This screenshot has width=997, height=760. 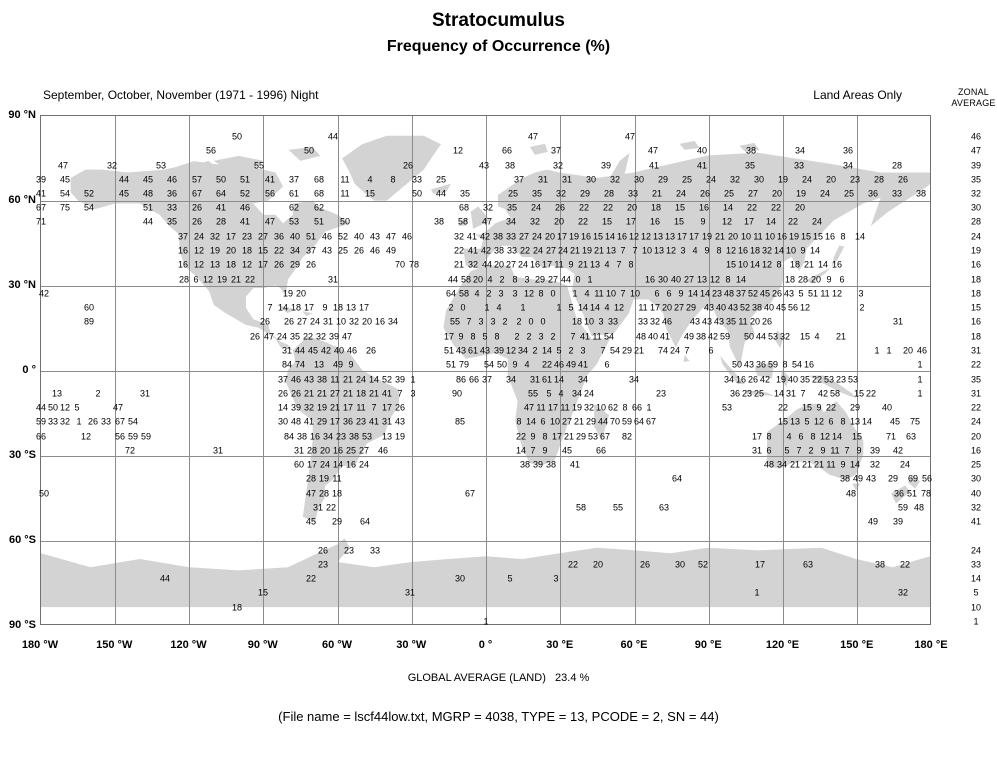 What do you see at coordinates (689, 145) in the screenshot?
I see `land-severnaya-zemlya` at bounding box center [689, 145].